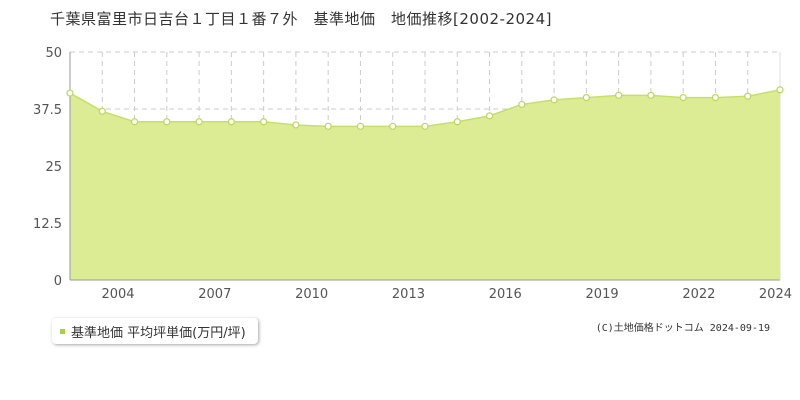  Describe the element at coordinates (301, 19) in the screenshot. I see `chart-title: 千葉県富里市日吉台１丁目１番７外 基準地価 地価推移[2002-2024]` at that location.